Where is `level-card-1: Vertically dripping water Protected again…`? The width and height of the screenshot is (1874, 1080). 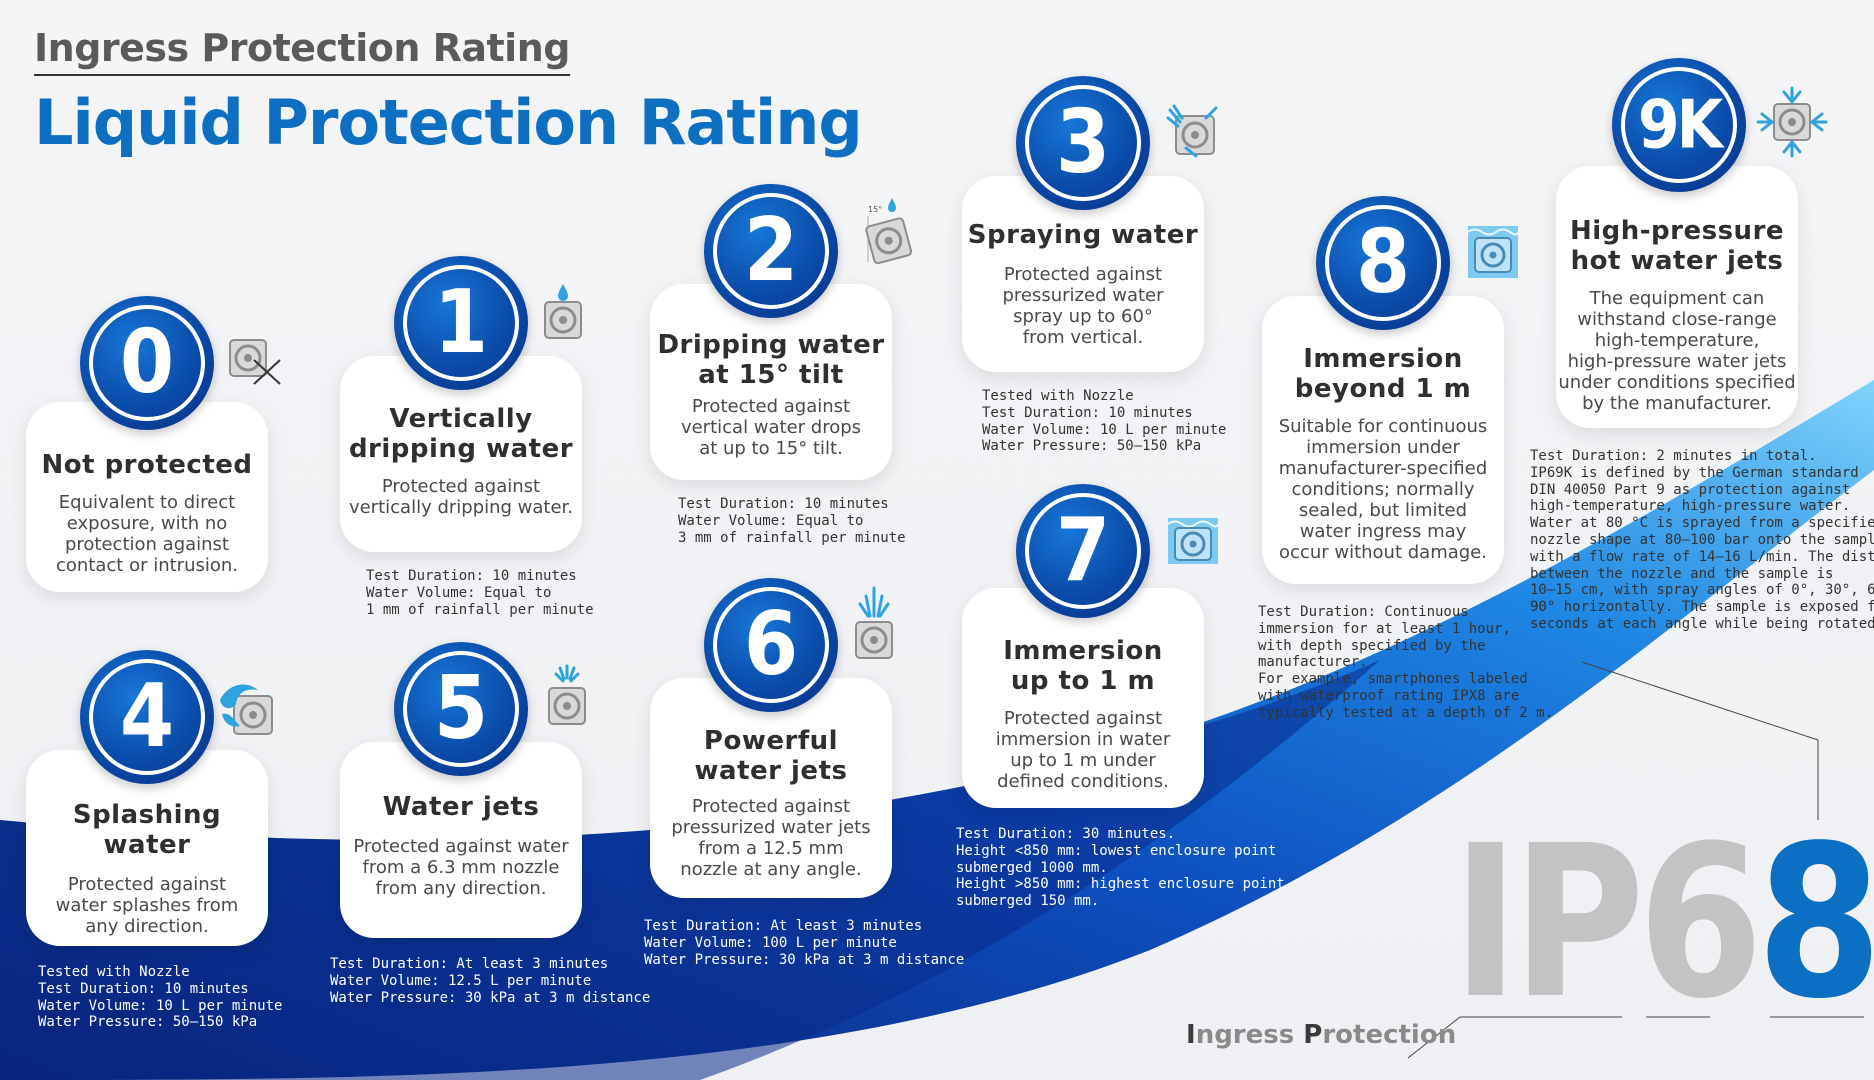
level-card-1: Vertically dripping water Protected again… is located at coordinates (461, 404).